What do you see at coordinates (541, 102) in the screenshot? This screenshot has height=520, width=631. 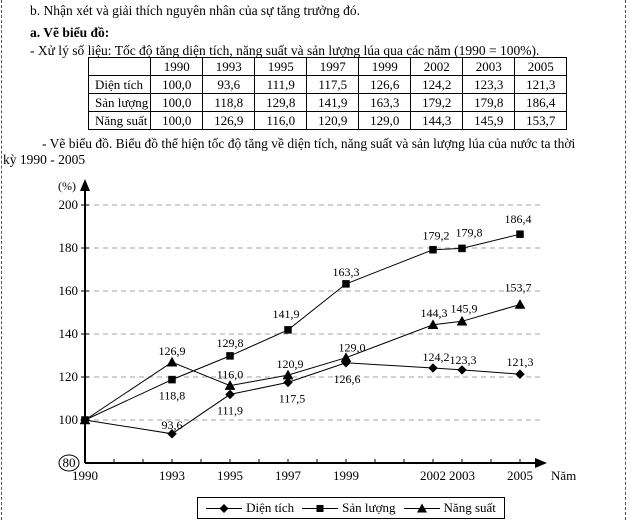 I see `table-value-cell: 186,4` at bounding box center [541, 102].